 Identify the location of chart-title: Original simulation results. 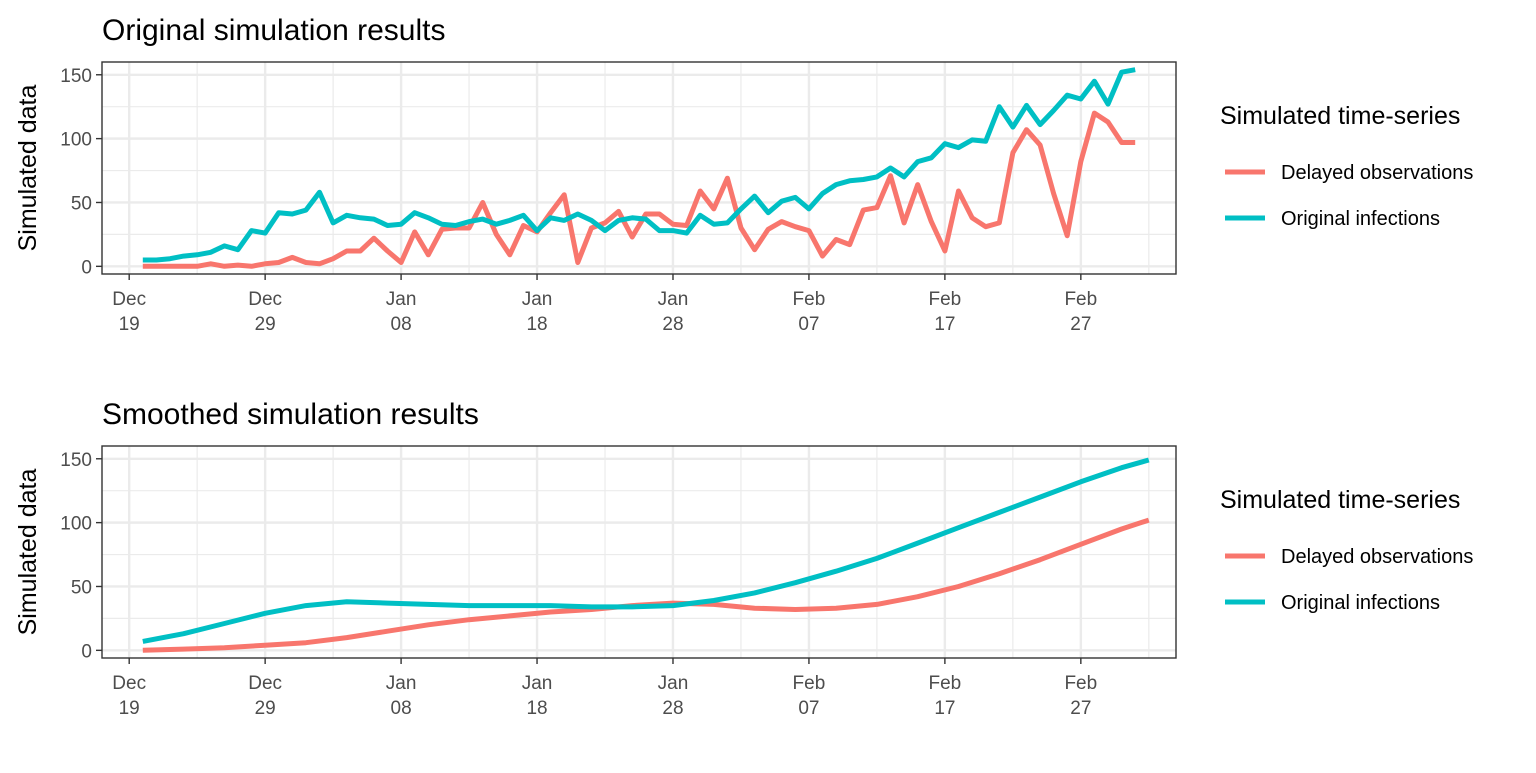
(273, 30).